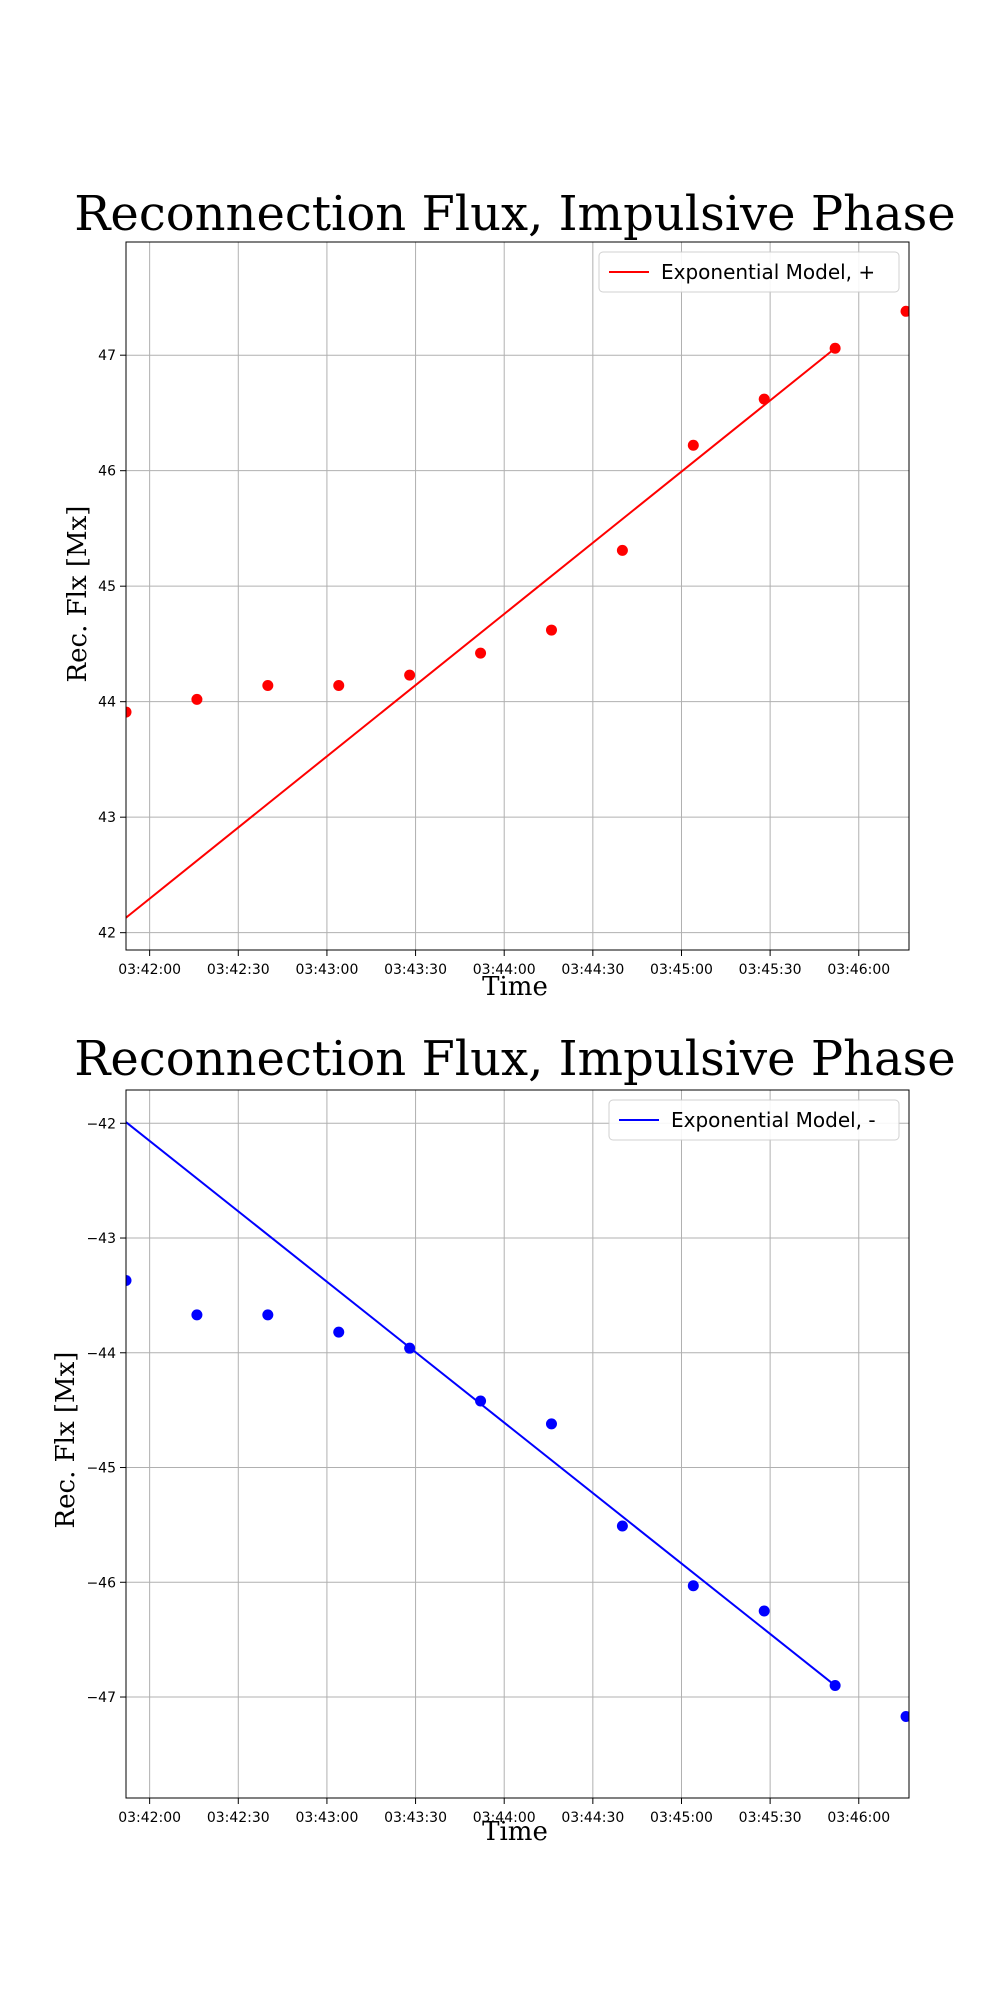 The image size is (1000, 2000). Describe the element at coordinates (101, 1698) in the screenshot. I see `y-tick-label: −47` at that location.